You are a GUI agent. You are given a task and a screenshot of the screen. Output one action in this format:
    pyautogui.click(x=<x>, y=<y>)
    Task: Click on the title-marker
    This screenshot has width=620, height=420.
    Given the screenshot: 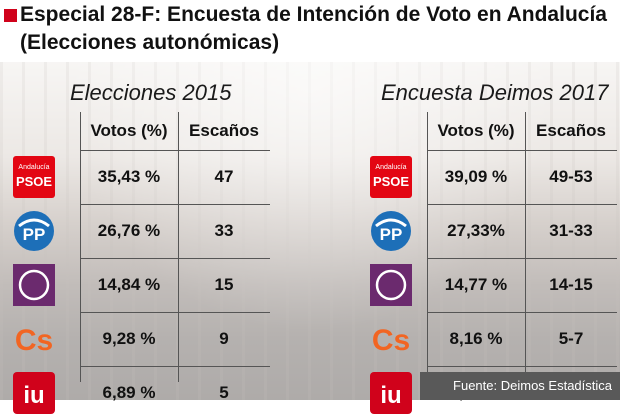 What is the action you would take?
    pyautogui.click(x=10, y=15)
    